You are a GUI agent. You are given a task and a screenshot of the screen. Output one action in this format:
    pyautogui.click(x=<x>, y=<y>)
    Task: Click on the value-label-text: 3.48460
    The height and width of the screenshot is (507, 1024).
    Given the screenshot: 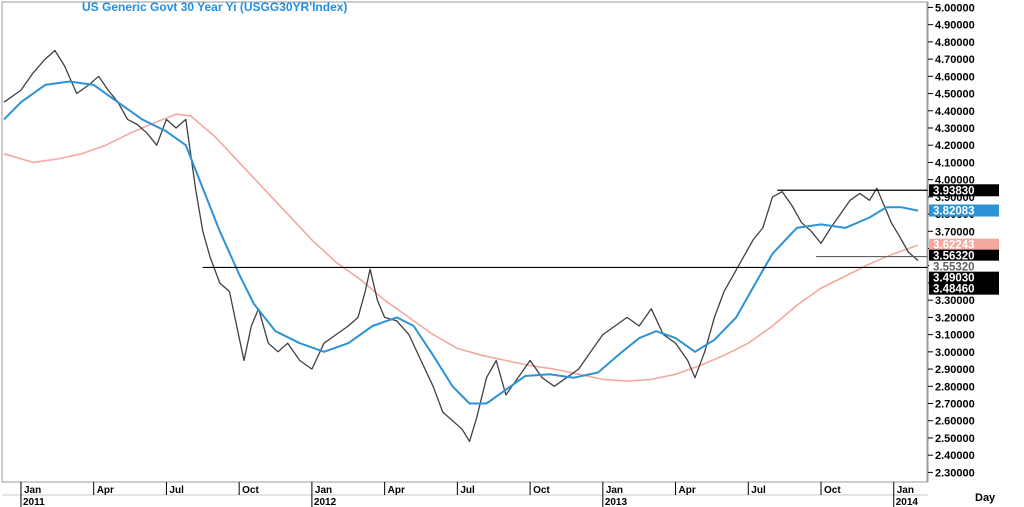 What is the action you would take?
    pyautogui.click(x=954, y=290)
    